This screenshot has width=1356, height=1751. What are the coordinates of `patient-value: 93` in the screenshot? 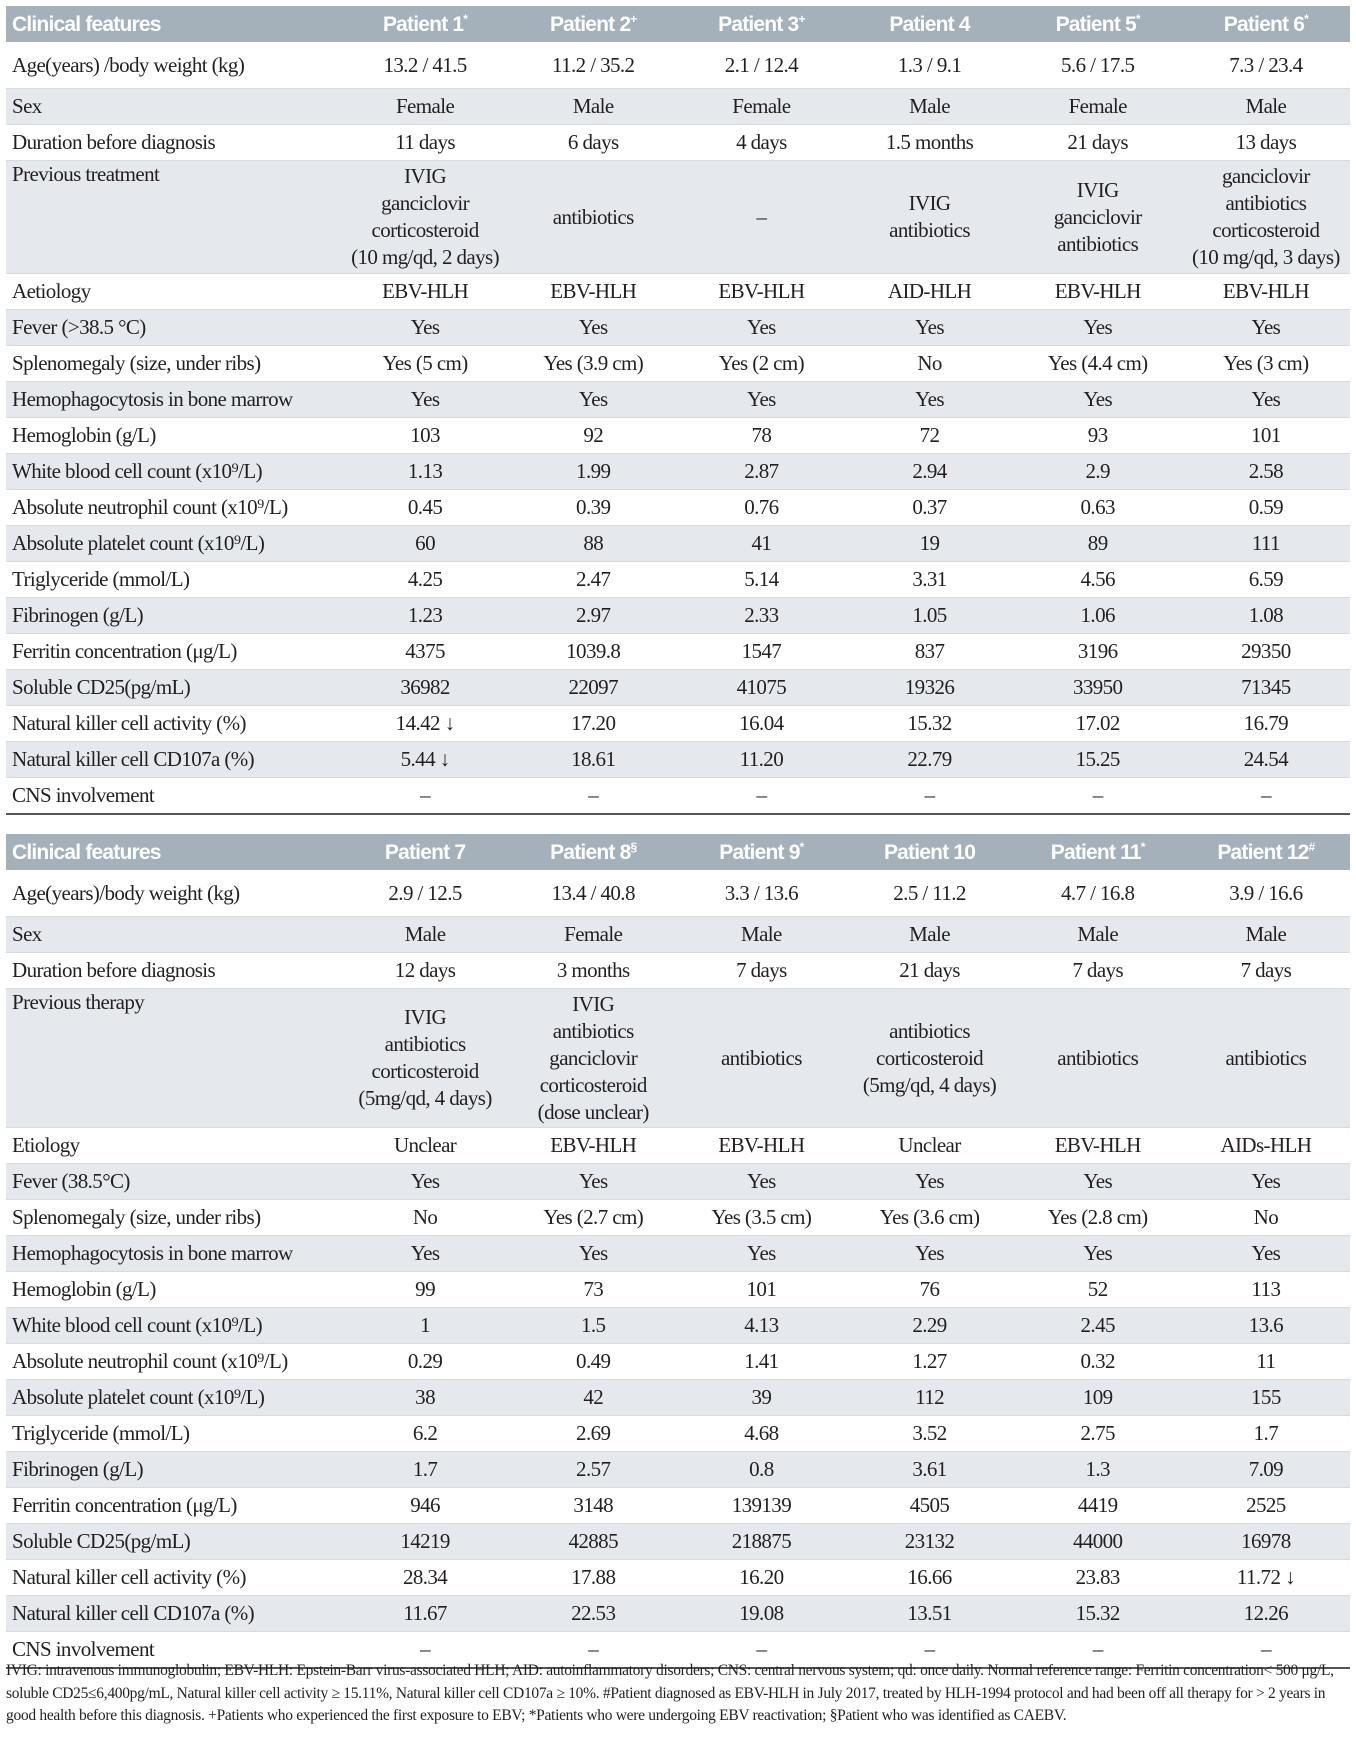 It's located at (1097, 435).